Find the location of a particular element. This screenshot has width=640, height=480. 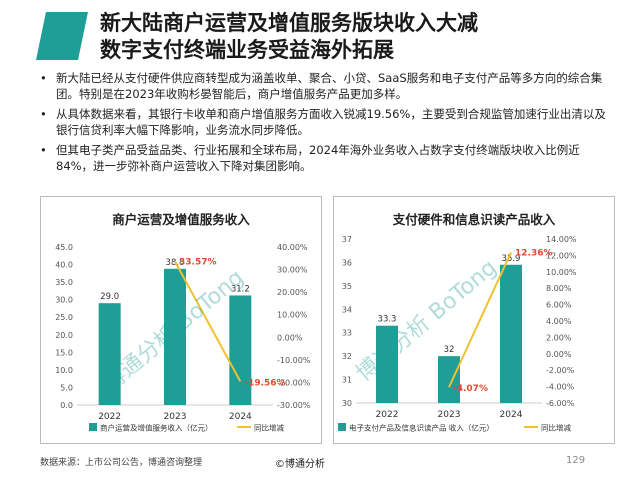

y-right-tick-label: 2.00% is located at coordinates (559, 337).